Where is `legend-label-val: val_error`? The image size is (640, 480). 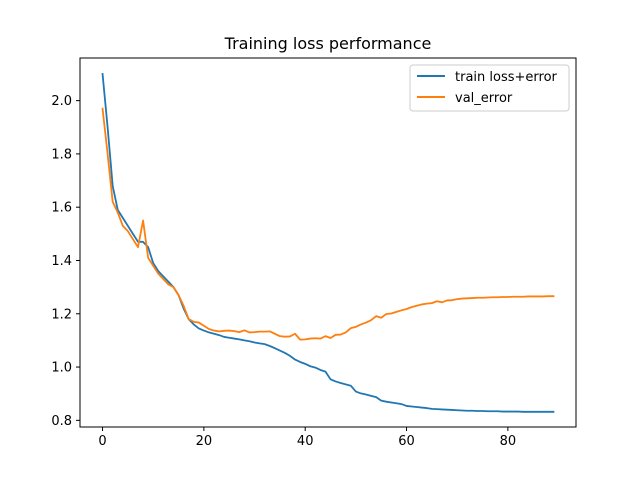
legend-label-val: val_error is located at coordinates (484, 98).